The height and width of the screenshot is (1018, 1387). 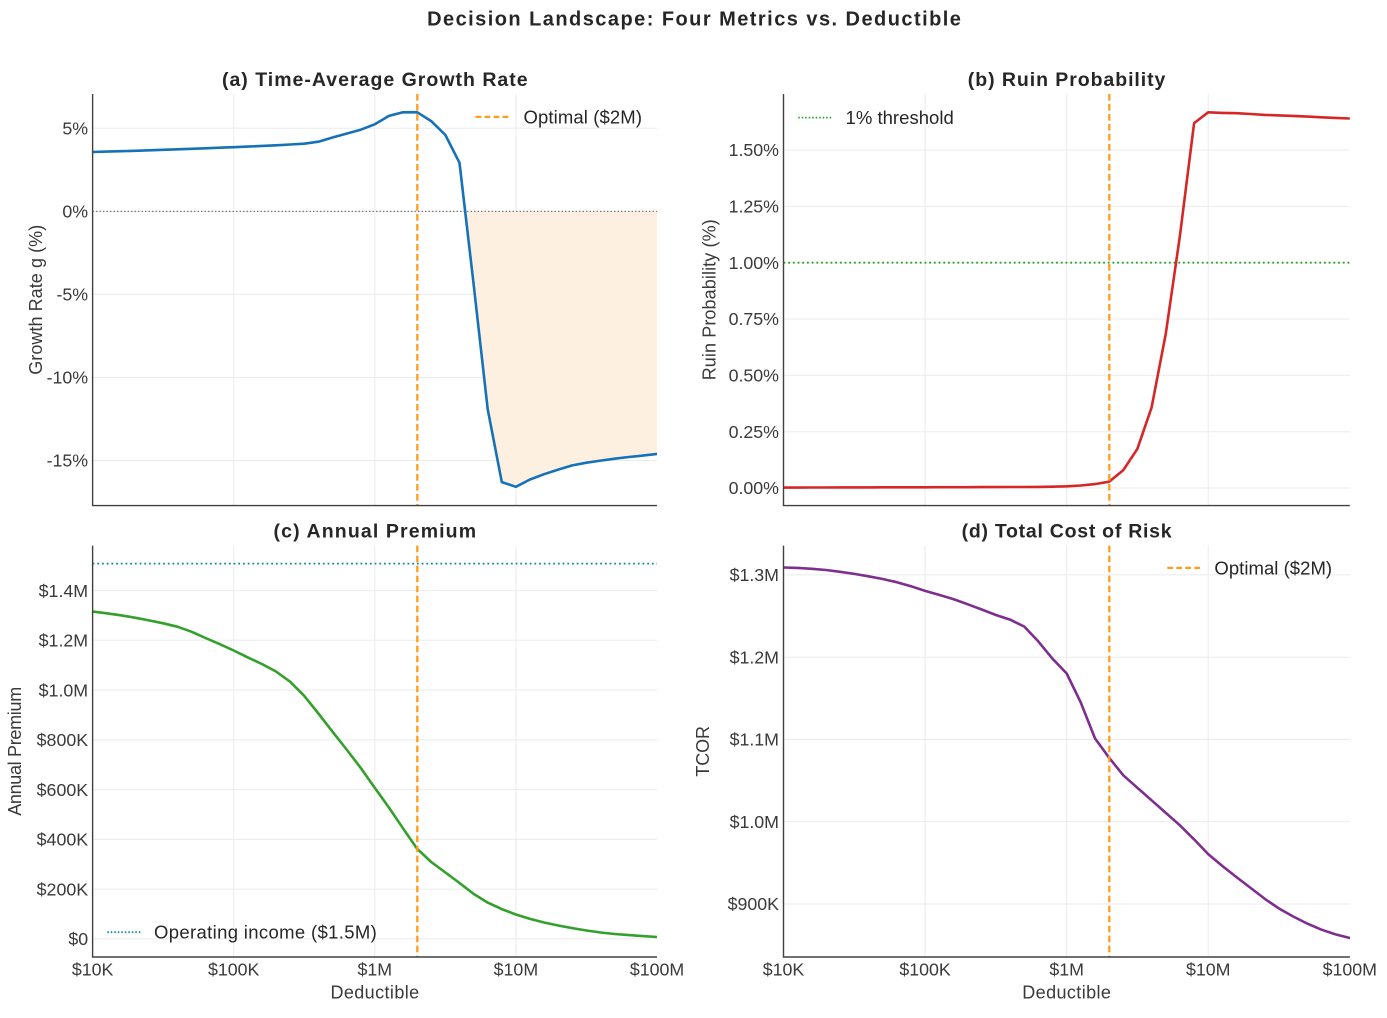 I want to click on svg-text: $1.4M, so click(x=63, y=591).